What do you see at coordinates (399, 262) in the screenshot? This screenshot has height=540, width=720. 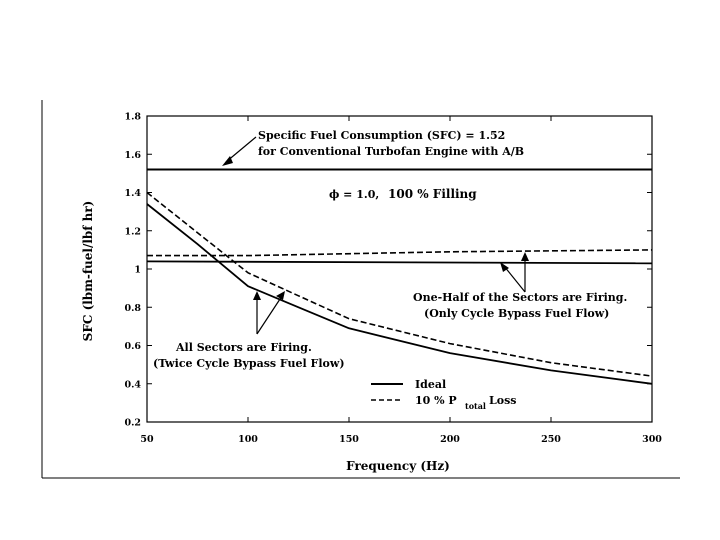 I see `series-line-half-ideal` at bounding box center [399, 262].